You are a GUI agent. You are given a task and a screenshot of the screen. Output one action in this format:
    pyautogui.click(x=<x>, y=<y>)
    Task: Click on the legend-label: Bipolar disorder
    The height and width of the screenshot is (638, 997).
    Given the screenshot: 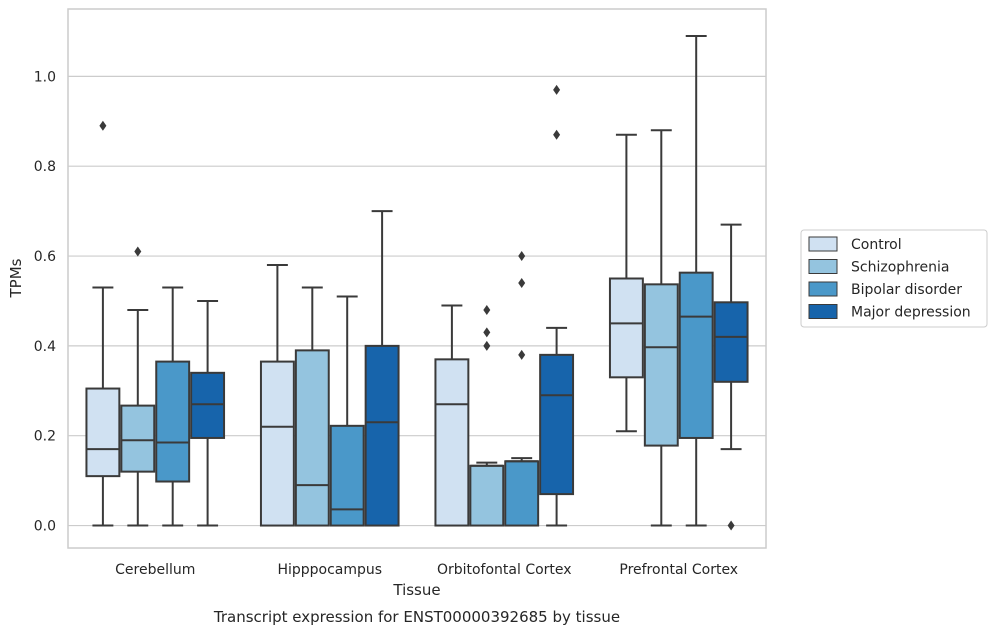 What is the action you would take?
    pyautogui.click(x=906, y=290)
    